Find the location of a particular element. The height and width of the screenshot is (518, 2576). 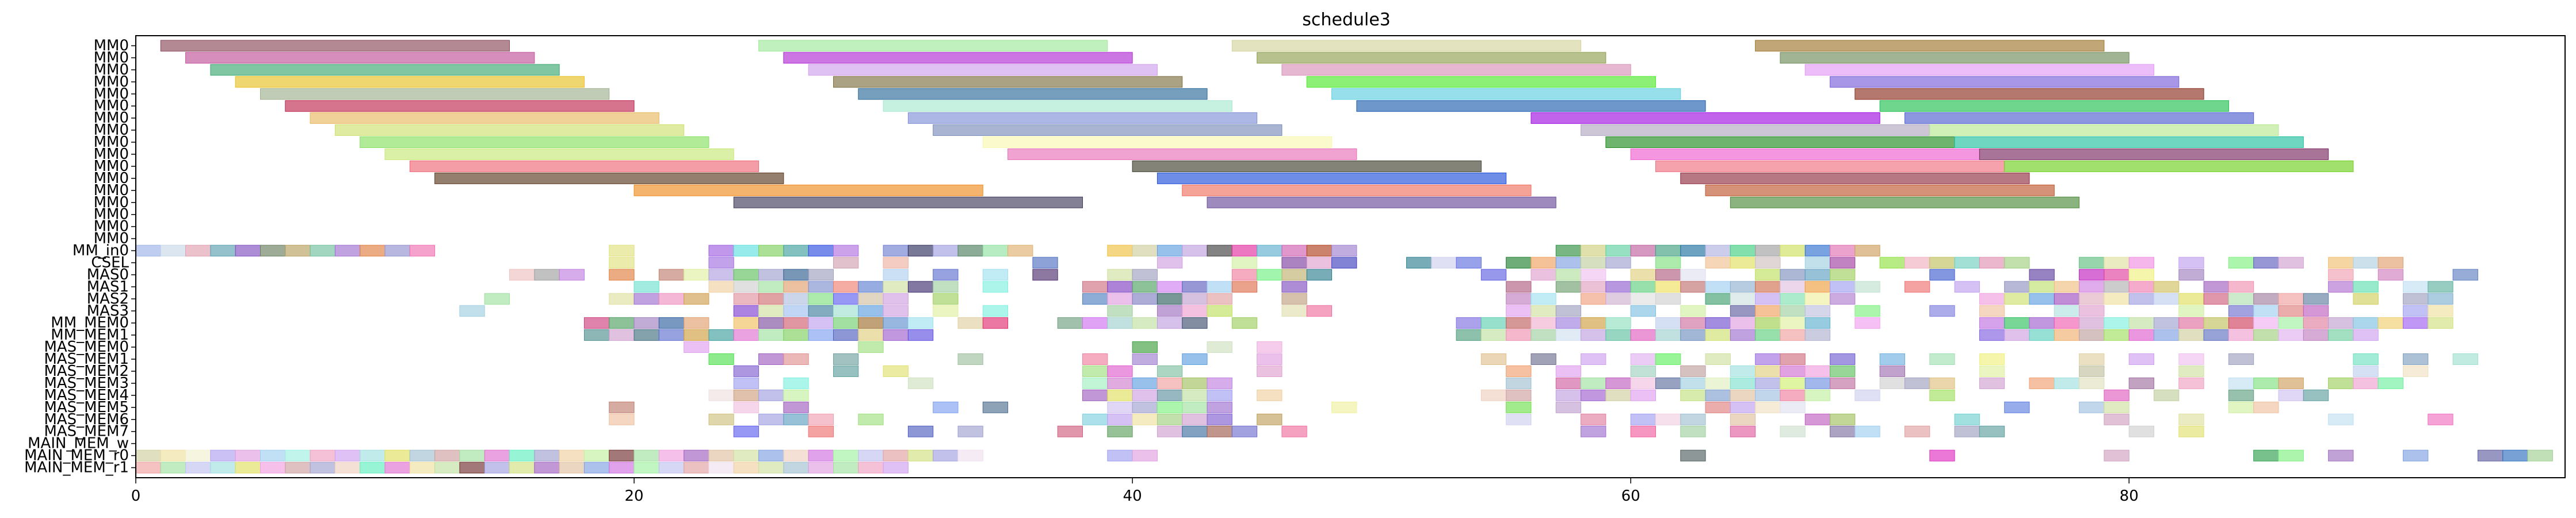

y-tick-label: MM_in0 is located at coordinates (100, 251).